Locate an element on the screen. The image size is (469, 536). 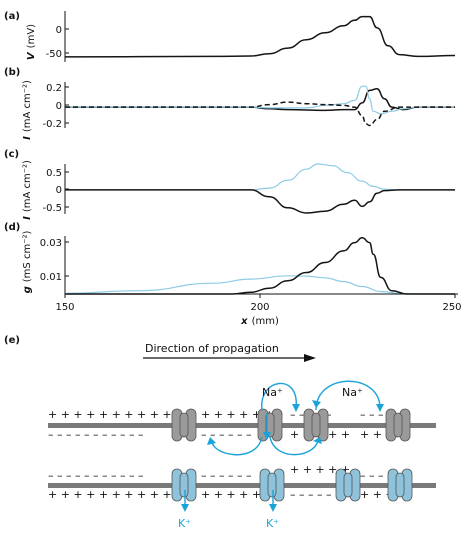
charges-bottom-lower-1: + + + + + + is located at coordinates (237, 494).